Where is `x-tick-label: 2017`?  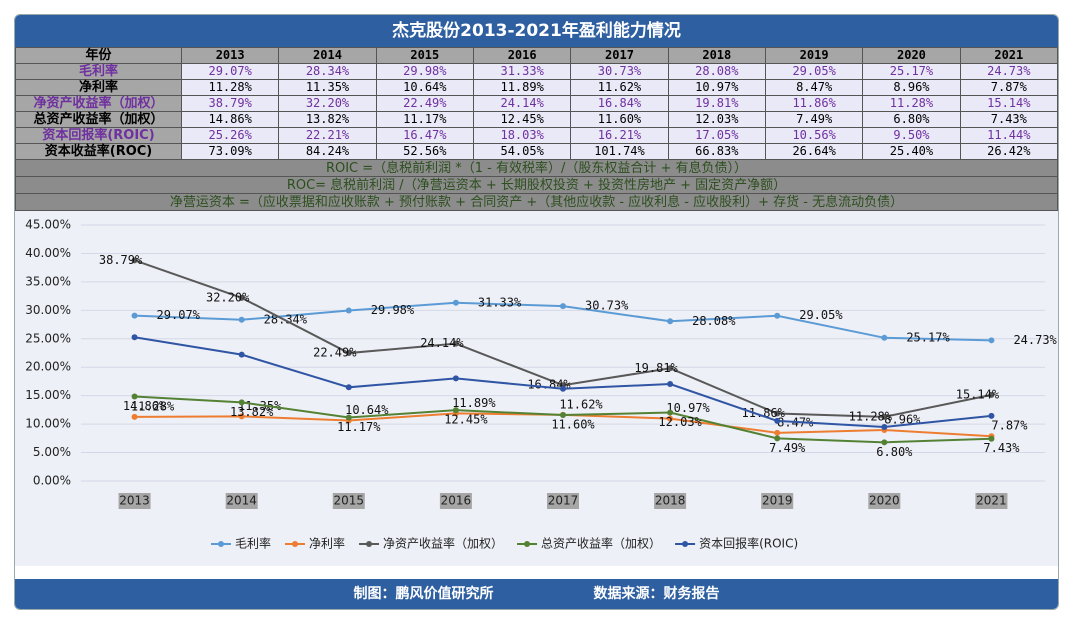 x-tick-label: 2017 is located at coordinates (563, 501).